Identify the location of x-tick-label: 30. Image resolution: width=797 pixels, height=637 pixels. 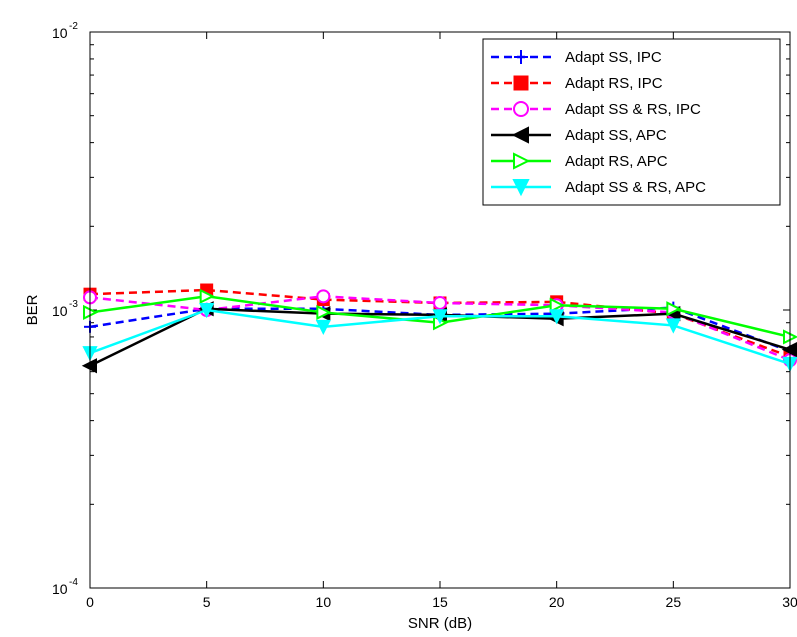
(789, 602).